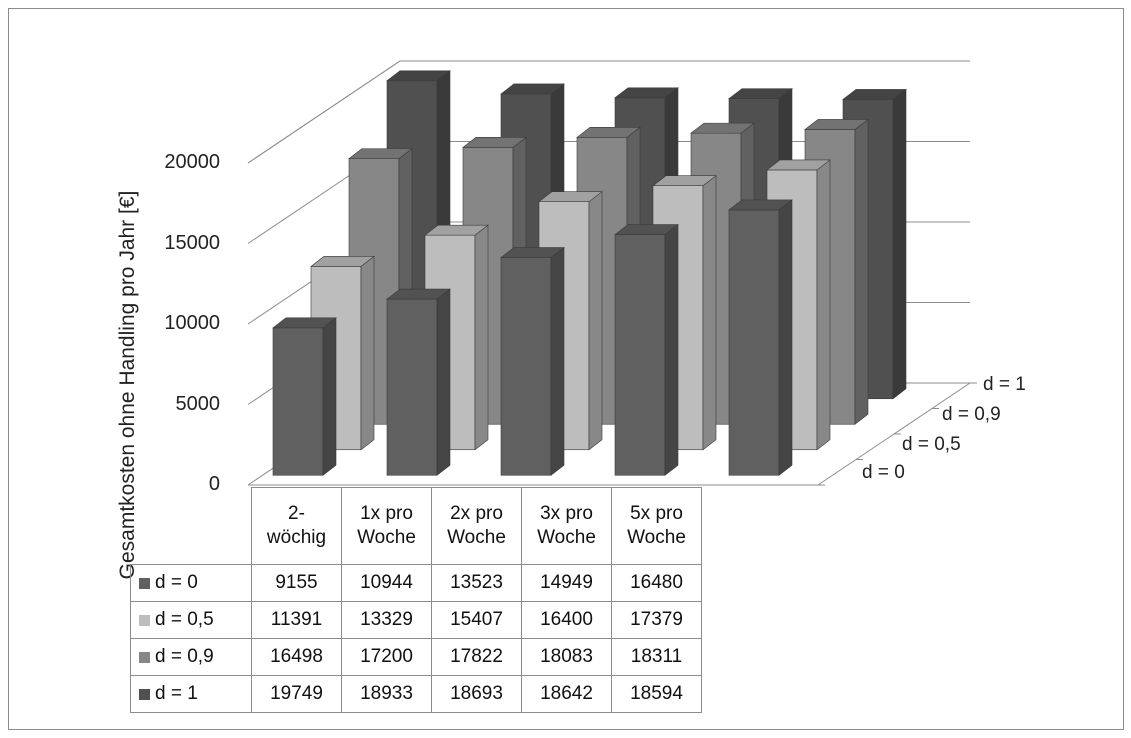 Image resolution: width=1131 pixels, height=738 pixels. What do you see at coordinates (656, 620) in the screenshot?
I see `table-cell: 17379` at bounding box center [656, 620].